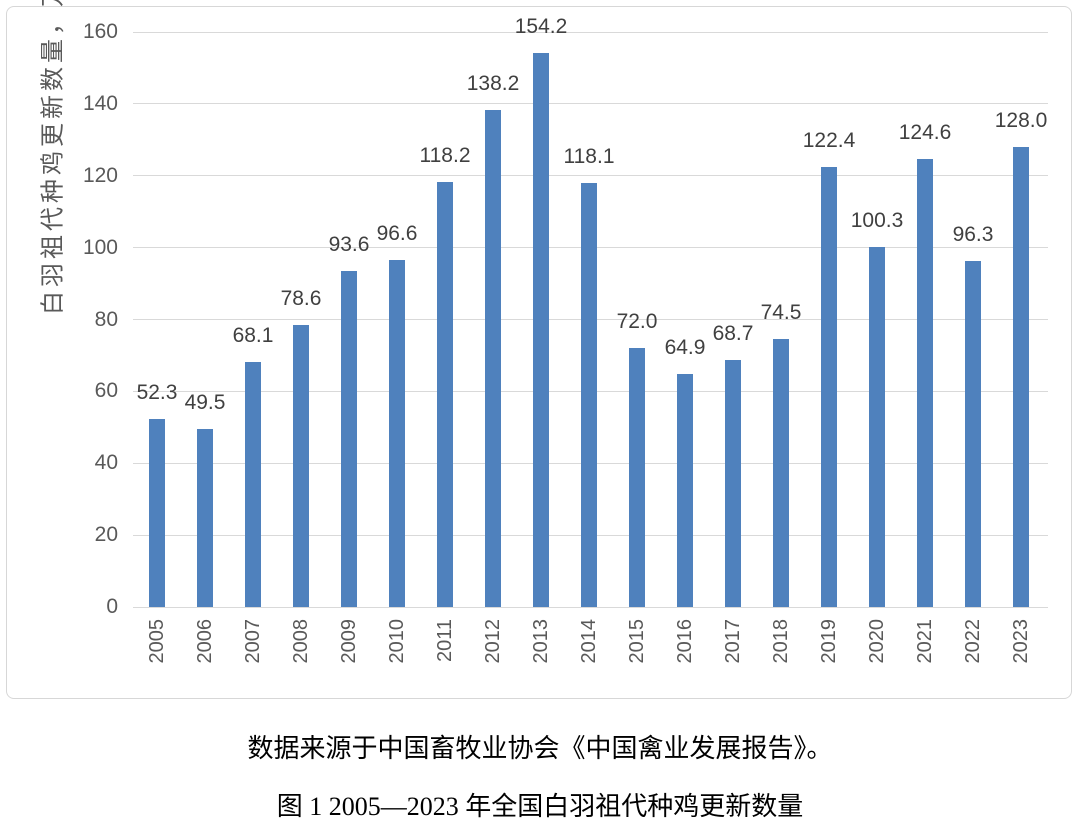 The image size is (1080, 839). What do you see at coordinates (253, 641) in the screenshot?
I see `x-tick-label-2007: 2007` at bounding box center [253, 641].